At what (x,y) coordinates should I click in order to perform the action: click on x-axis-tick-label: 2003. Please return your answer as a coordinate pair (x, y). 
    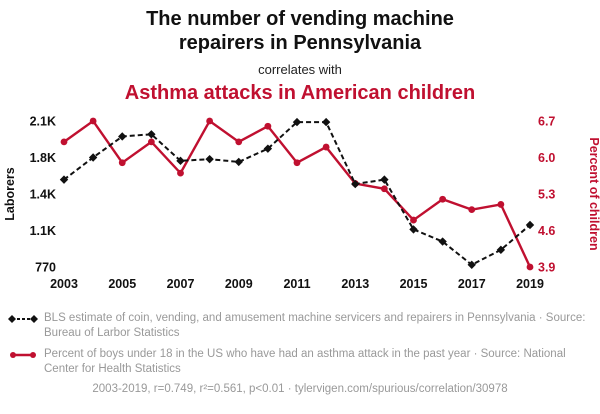
    Looking at the image, I should click on (64, 284).